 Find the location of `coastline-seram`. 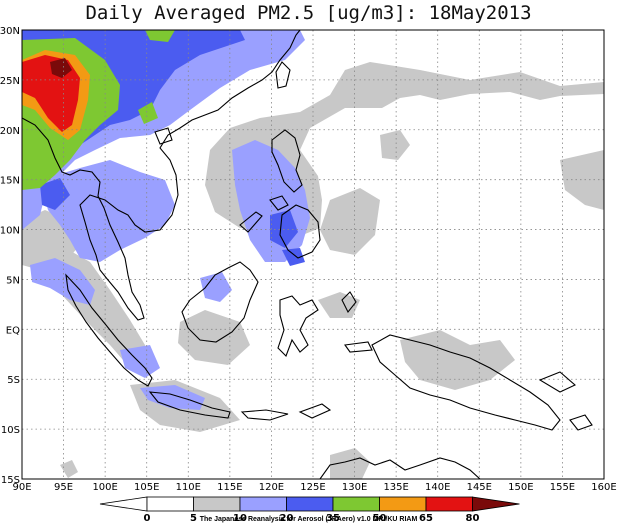

coastline-seram is located at coordinates (358, 347).